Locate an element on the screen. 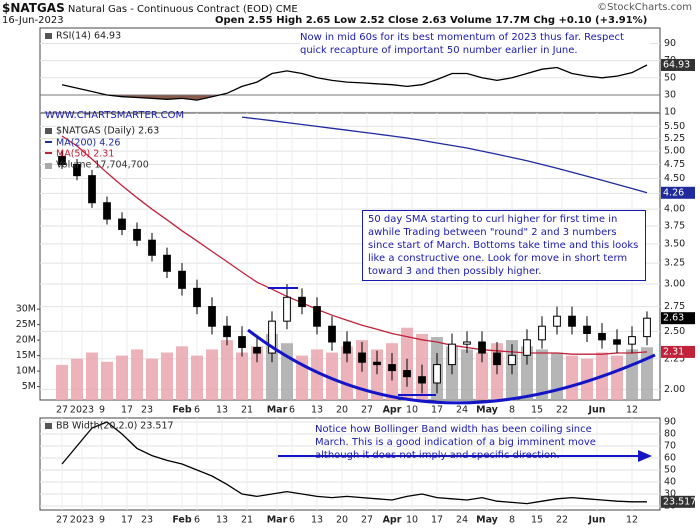 Image resolution: width=700 pixels, height=530 pixels. x-tick-label: 21 is located at coordinates (247, 520).